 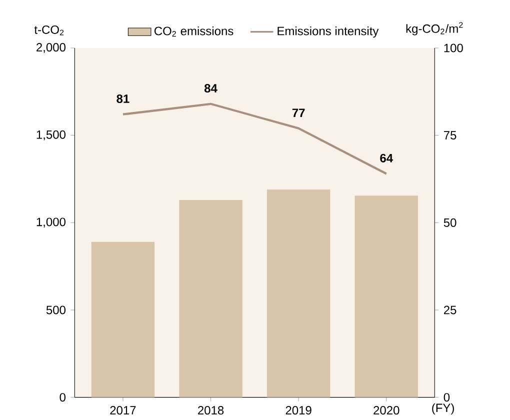 What do you see at coordinates (434, 29) in the screenshot?
I see `y2-axis-title: kg-CO$_{2}$/m$^{2}$` at bounding box center [434, 29].